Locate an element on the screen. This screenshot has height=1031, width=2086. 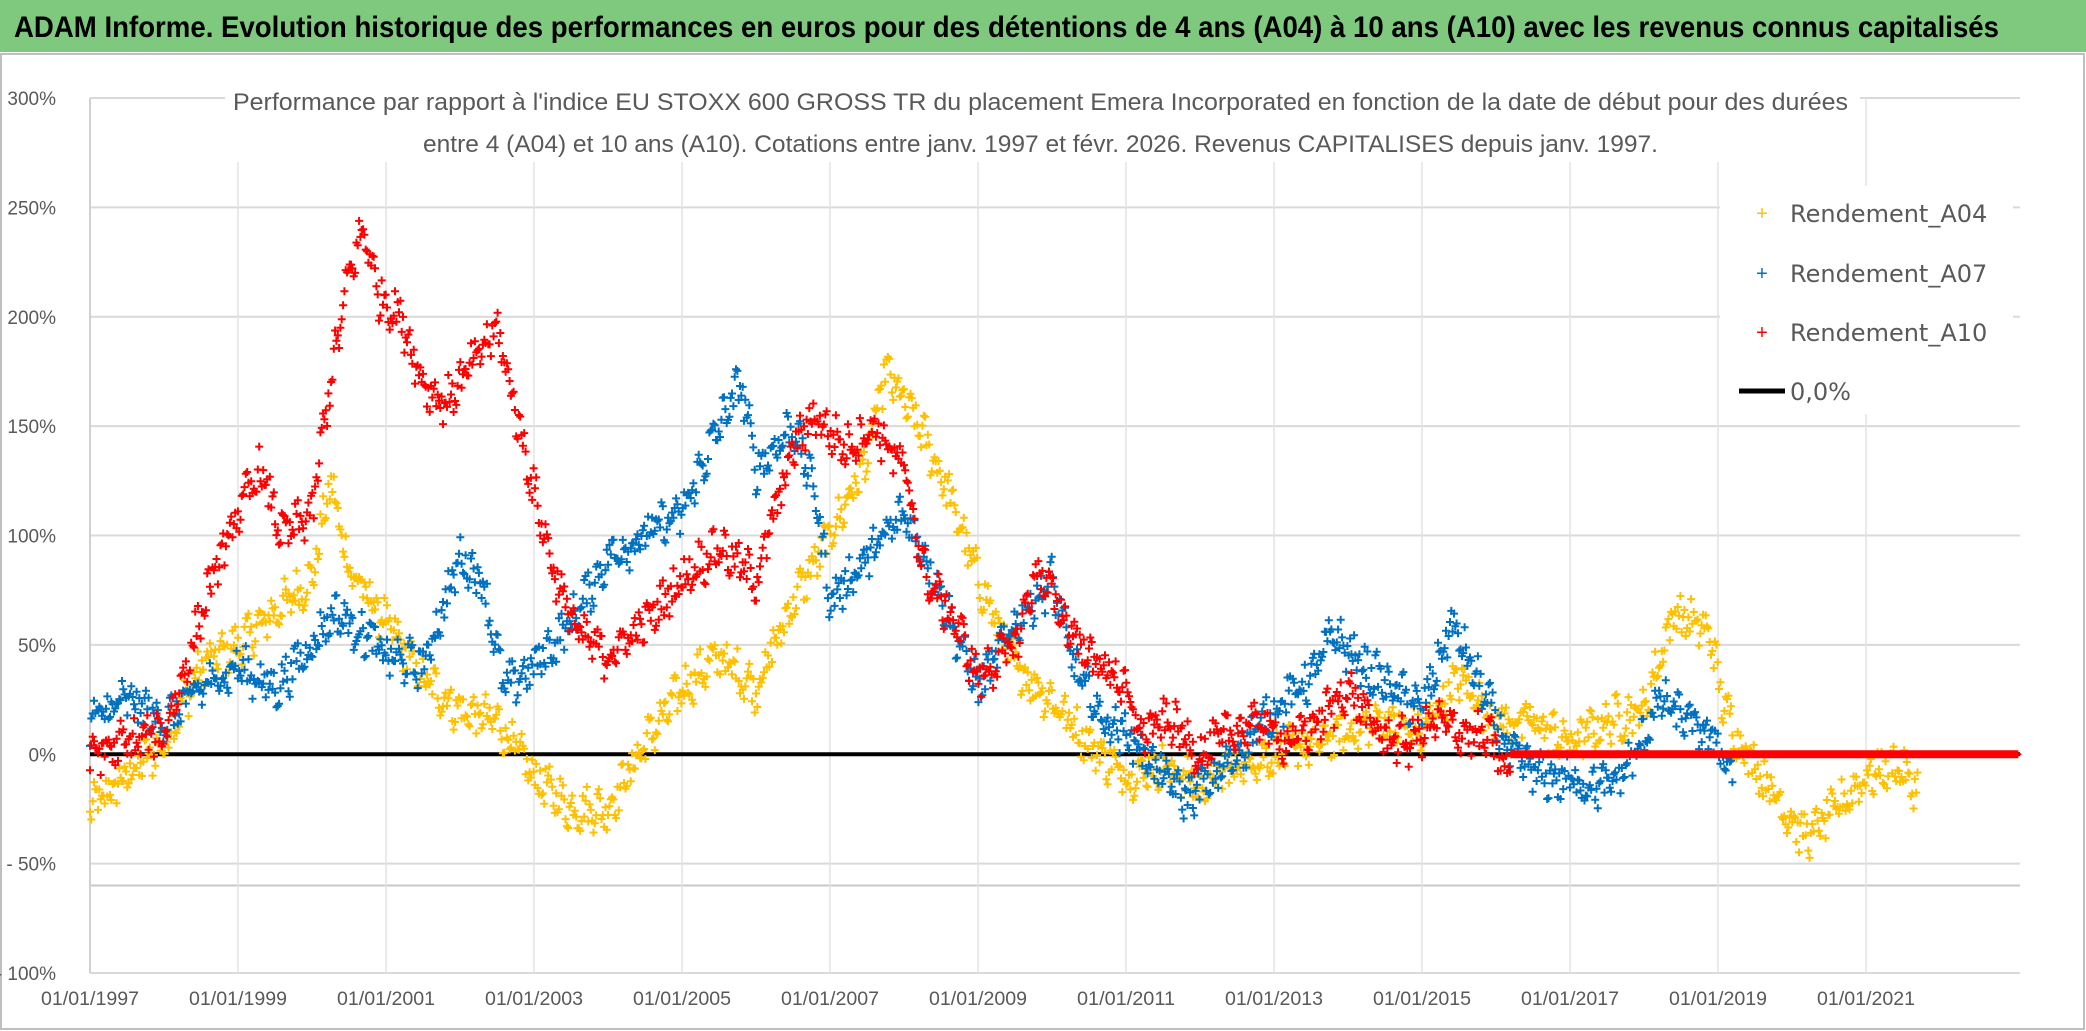
x-tick-label: 01/01/2009 is located at coordinates (978, 999).